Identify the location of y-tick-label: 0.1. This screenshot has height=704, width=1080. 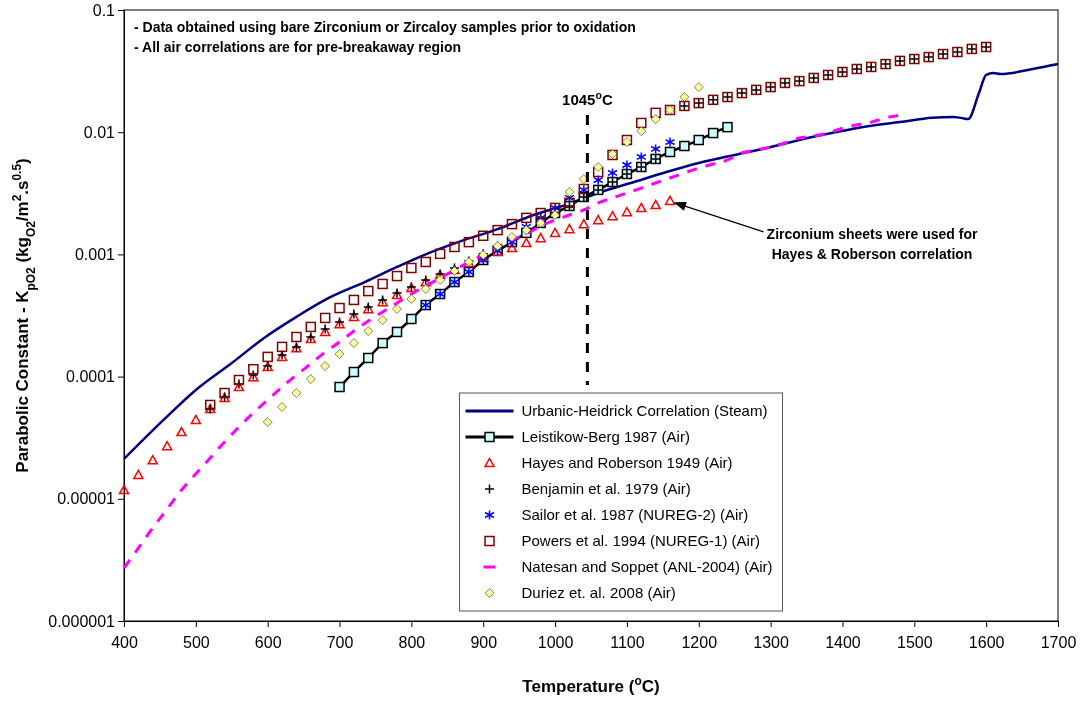
(104, 10).